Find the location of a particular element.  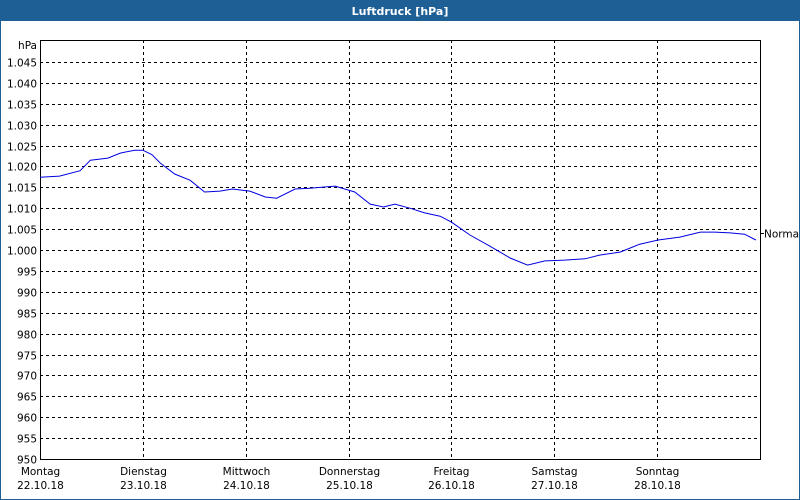

reference-label: Normal is located at coordinates (782, 235).